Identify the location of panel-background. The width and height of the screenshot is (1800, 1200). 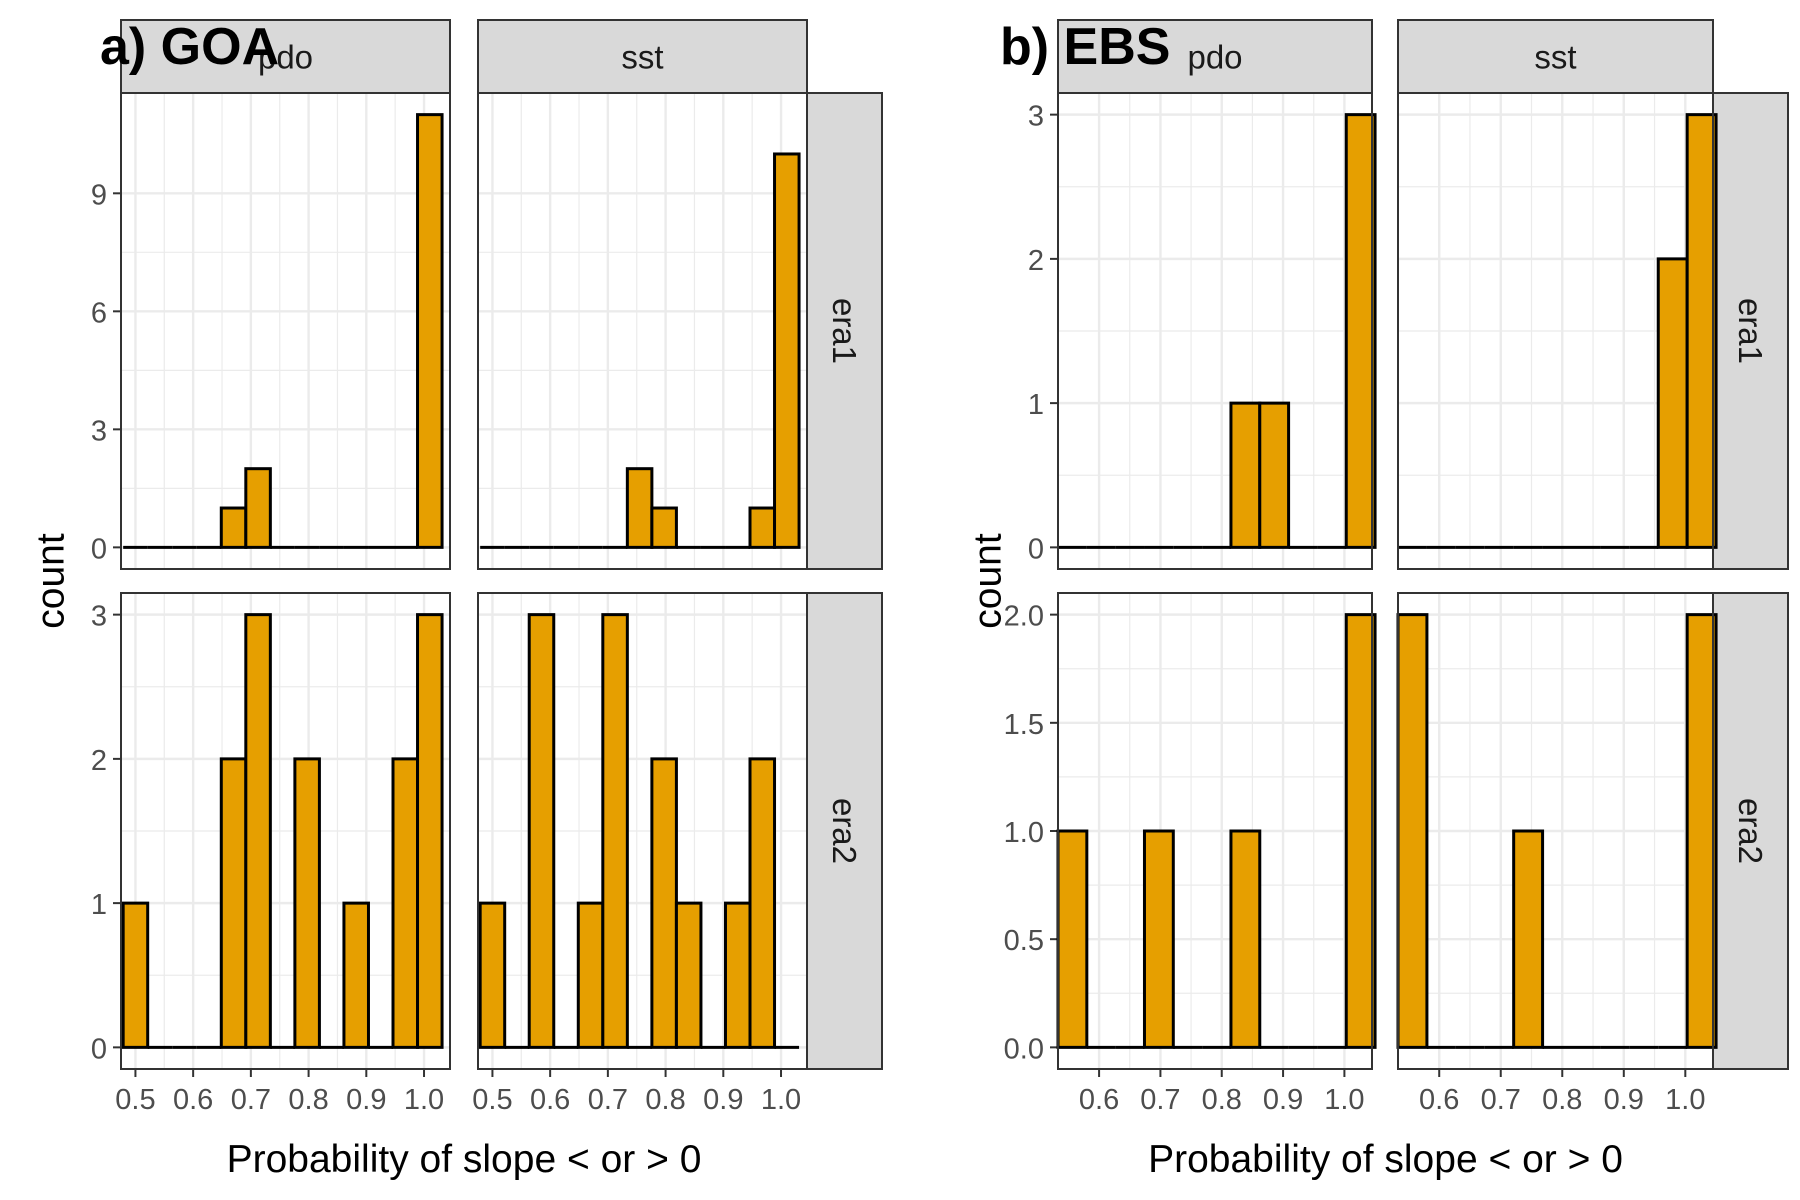
(285, 331).